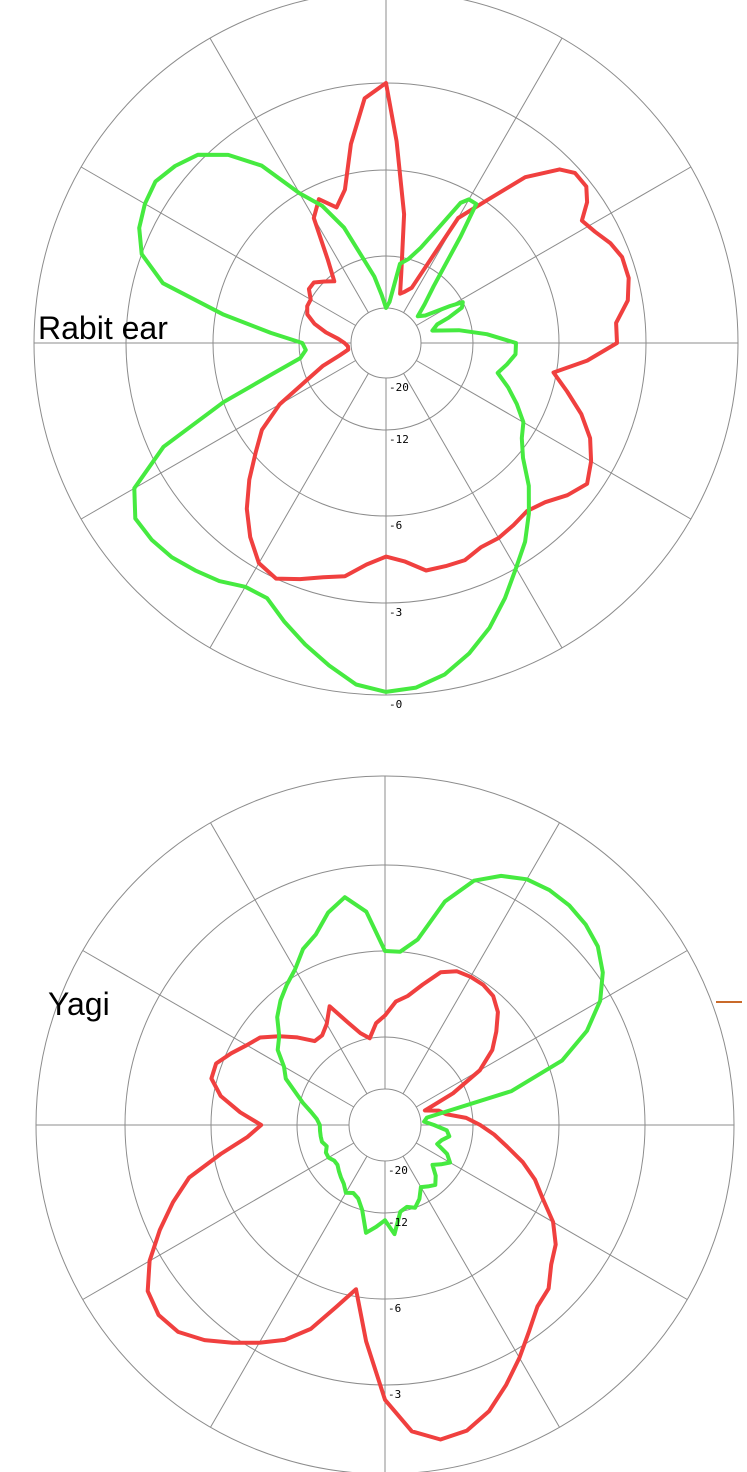 The width and height of the screenshot is (747, 1472). I want to click on rabbit-ear-tick-label-0: -20, so click(399, 387).